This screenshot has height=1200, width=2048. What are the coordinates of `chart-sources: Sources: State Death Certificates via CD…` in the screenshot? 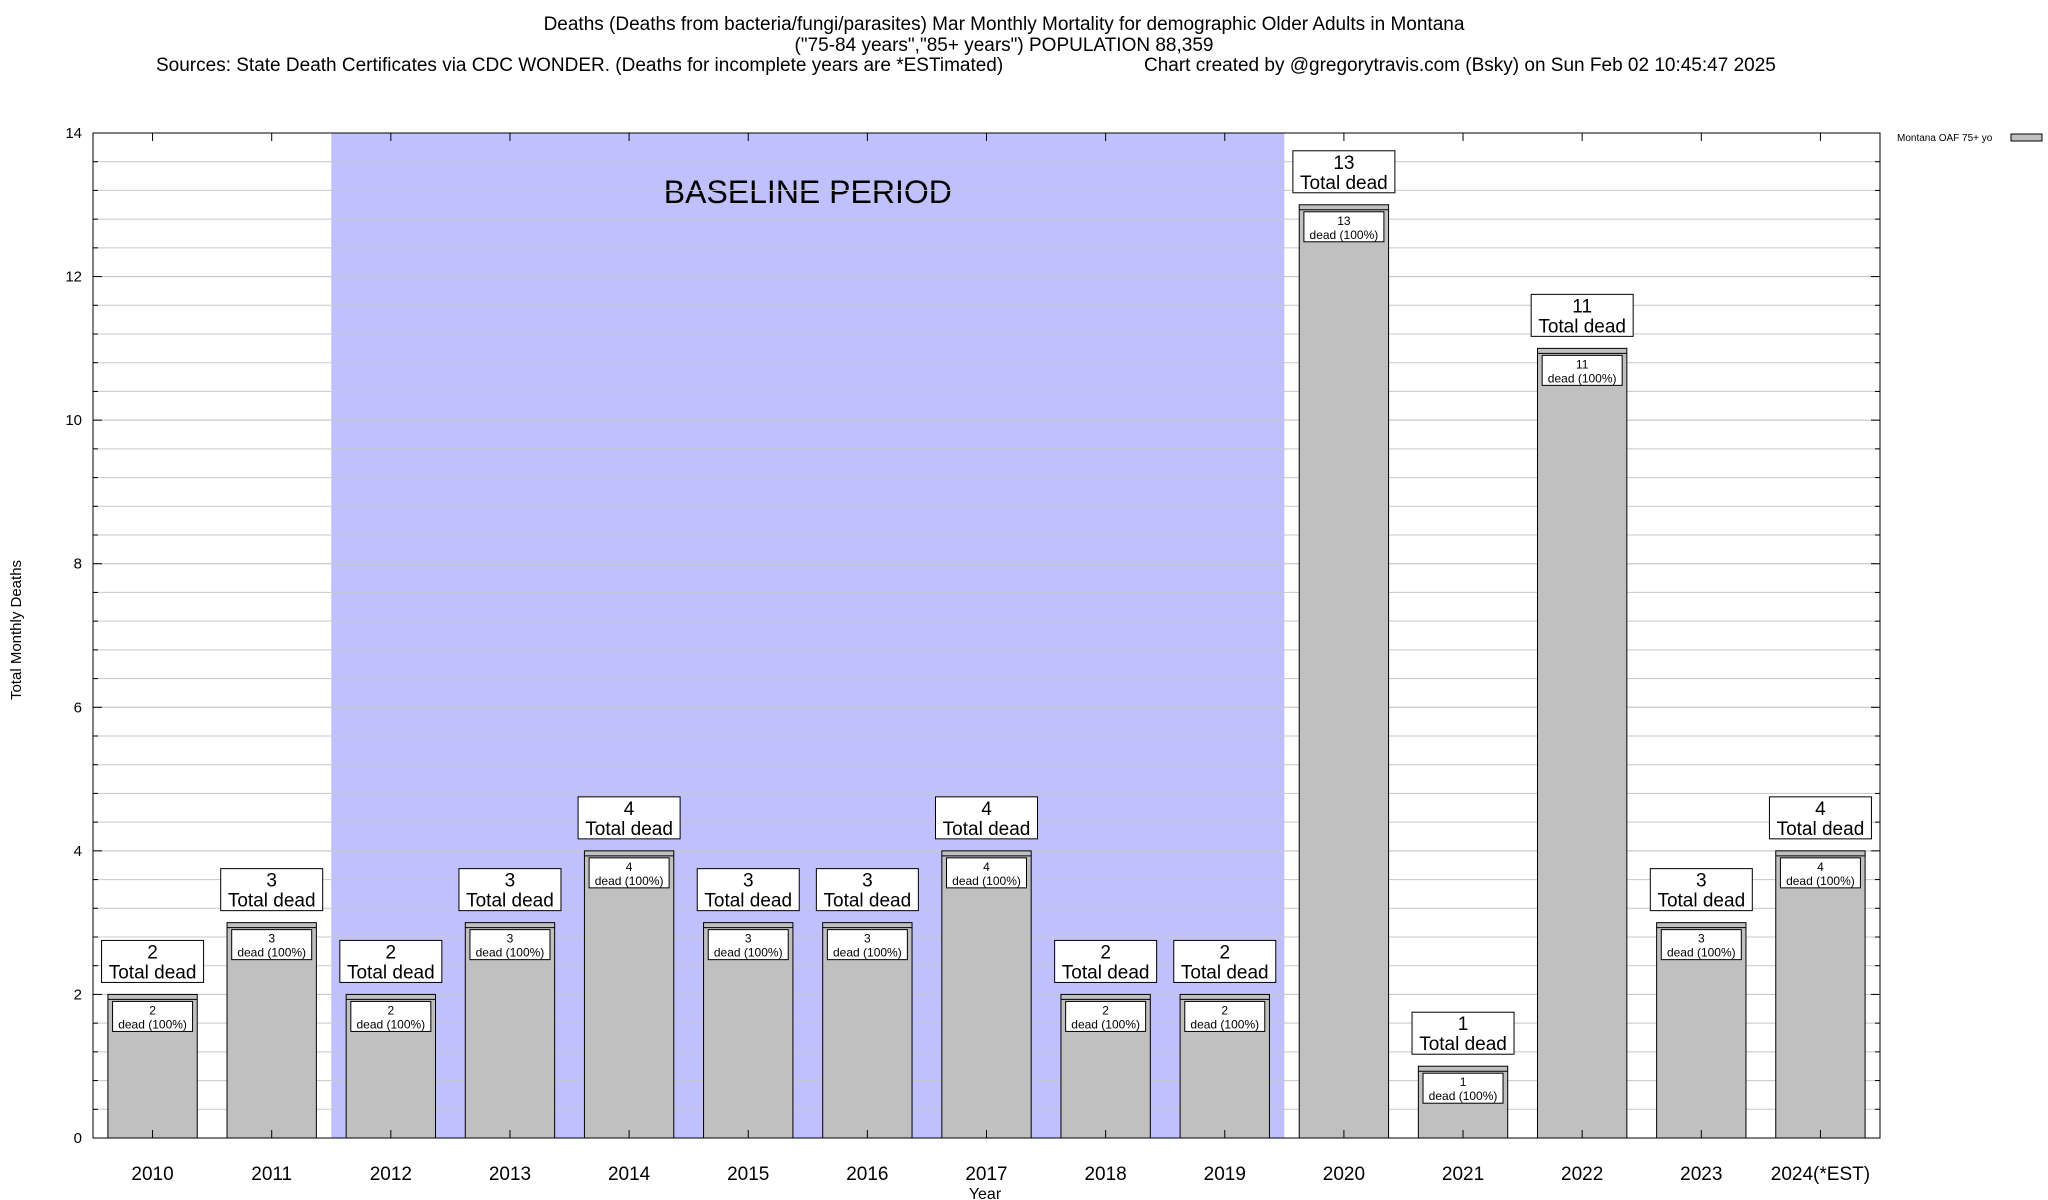 It's located at (579, 65).